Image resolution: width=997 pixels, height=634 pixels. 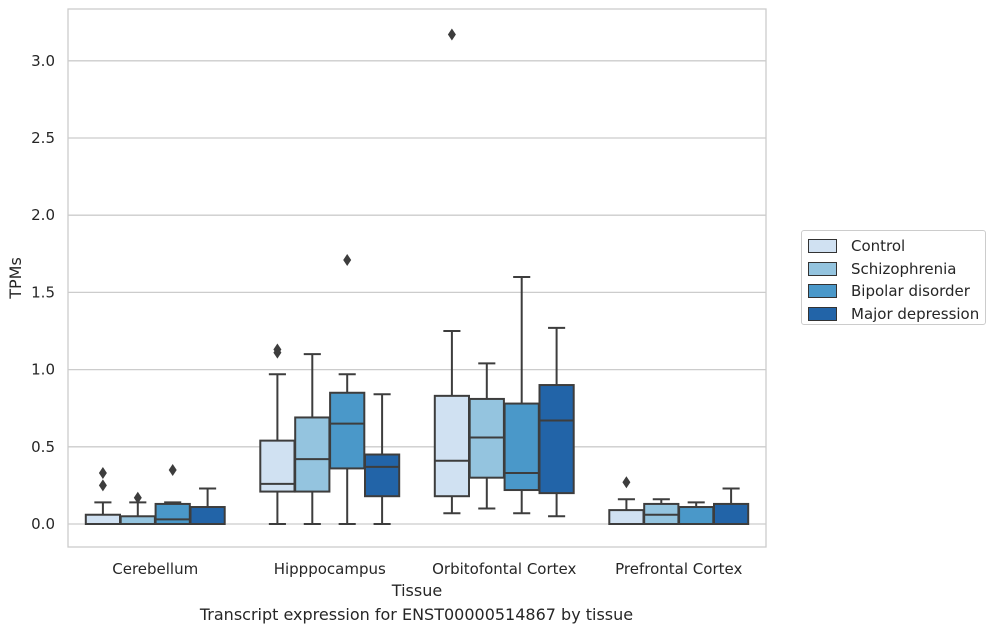 What do you see at coordinates (504, 569) in the screenshot?
I see `x-tick-label: Orbitofontal Cortex` at bounding box center [504, 569].